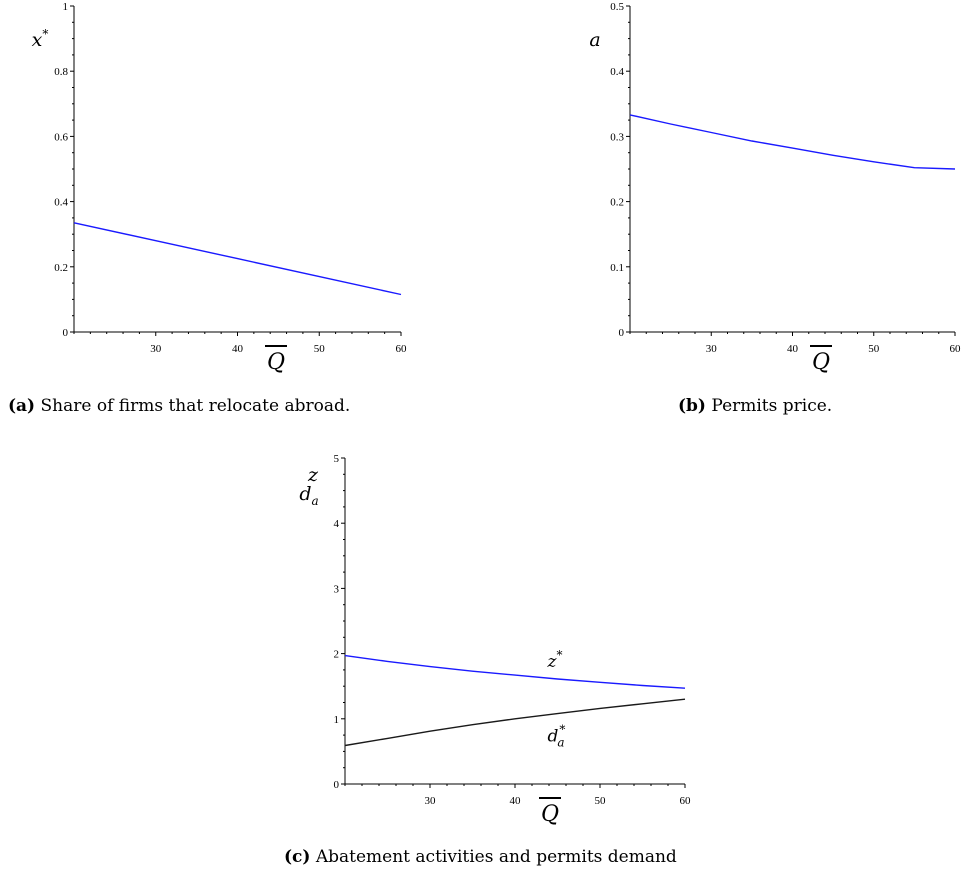  What do you see at coordinates (755, 406) in the screenshot?
I see `caption-b: (b) Permits price.` at bounding box center [755, 406].